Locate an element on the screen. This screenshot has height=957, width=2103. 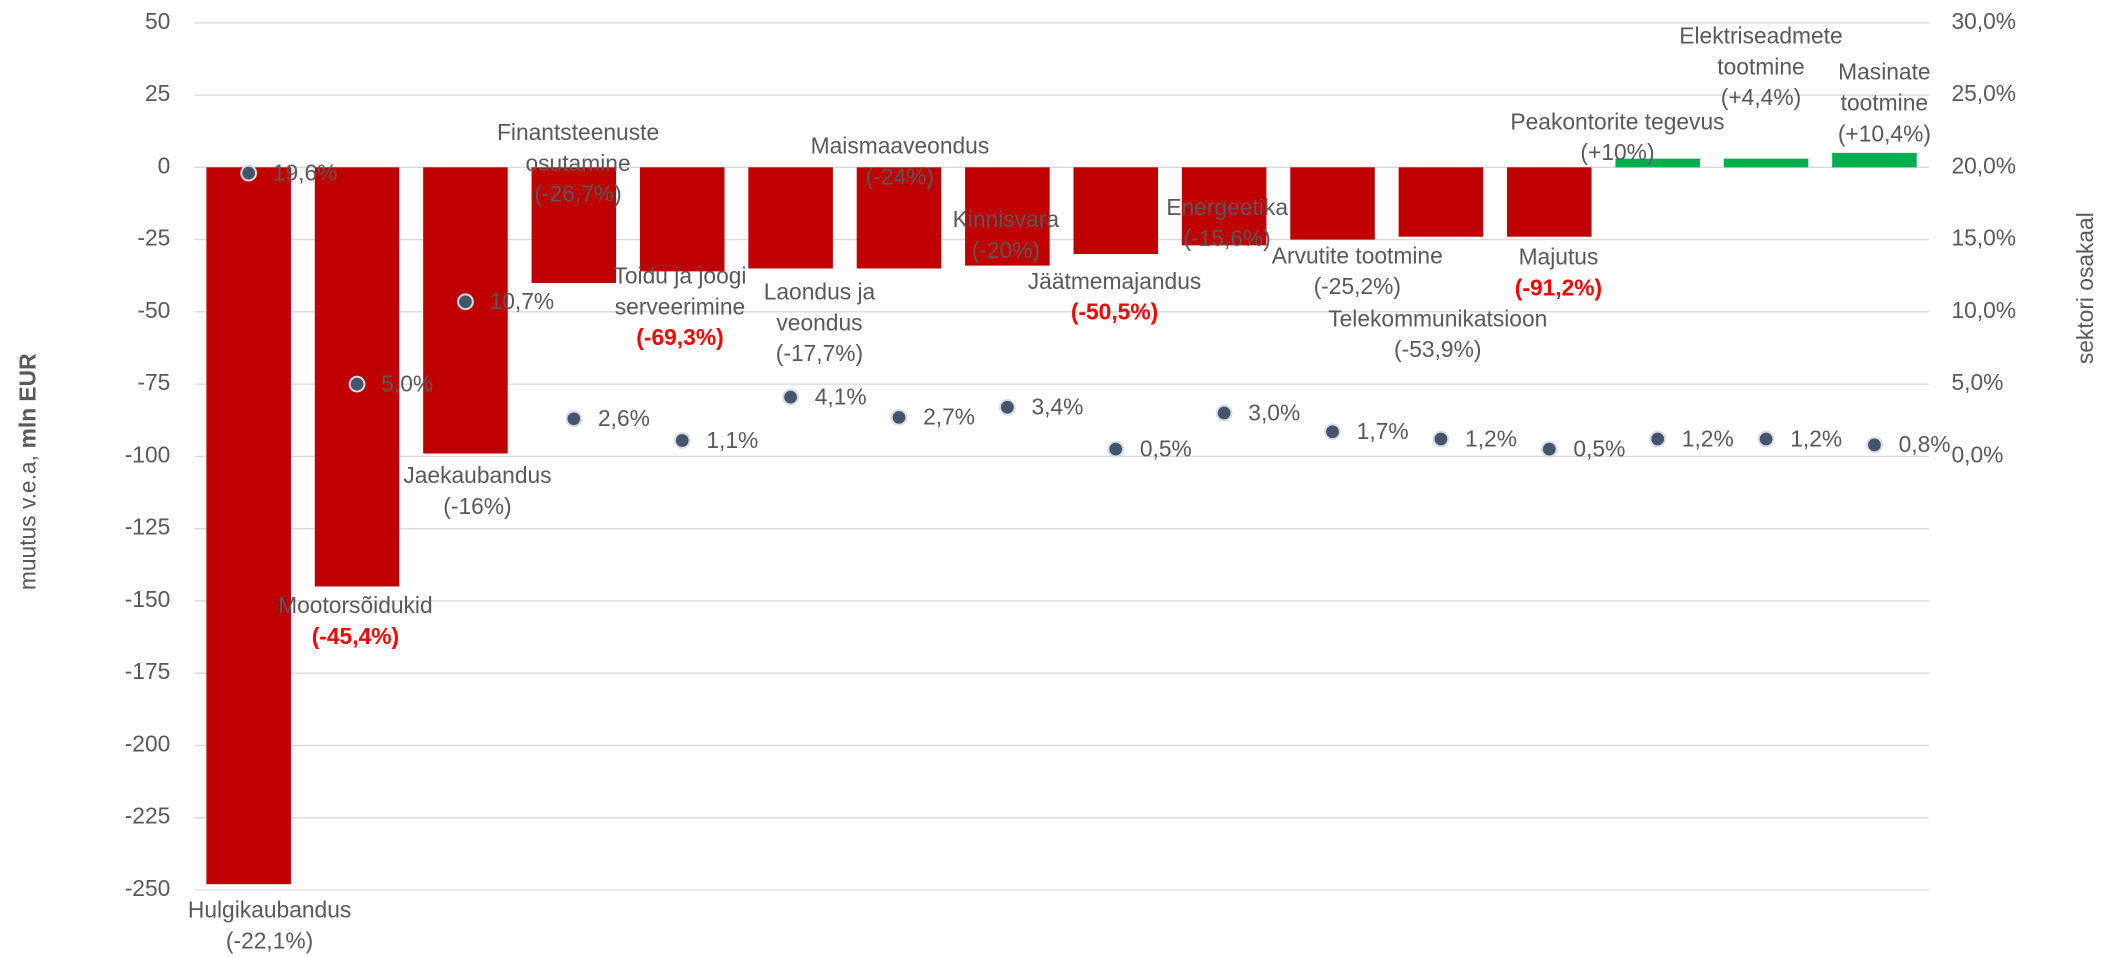
y-tick-label: -125 is located at coordinates (148, 527).